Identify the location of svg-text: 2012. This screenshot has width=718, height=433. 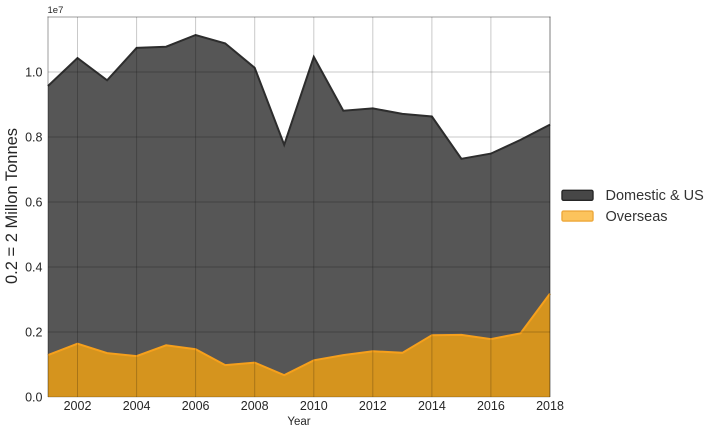
(373, 406).